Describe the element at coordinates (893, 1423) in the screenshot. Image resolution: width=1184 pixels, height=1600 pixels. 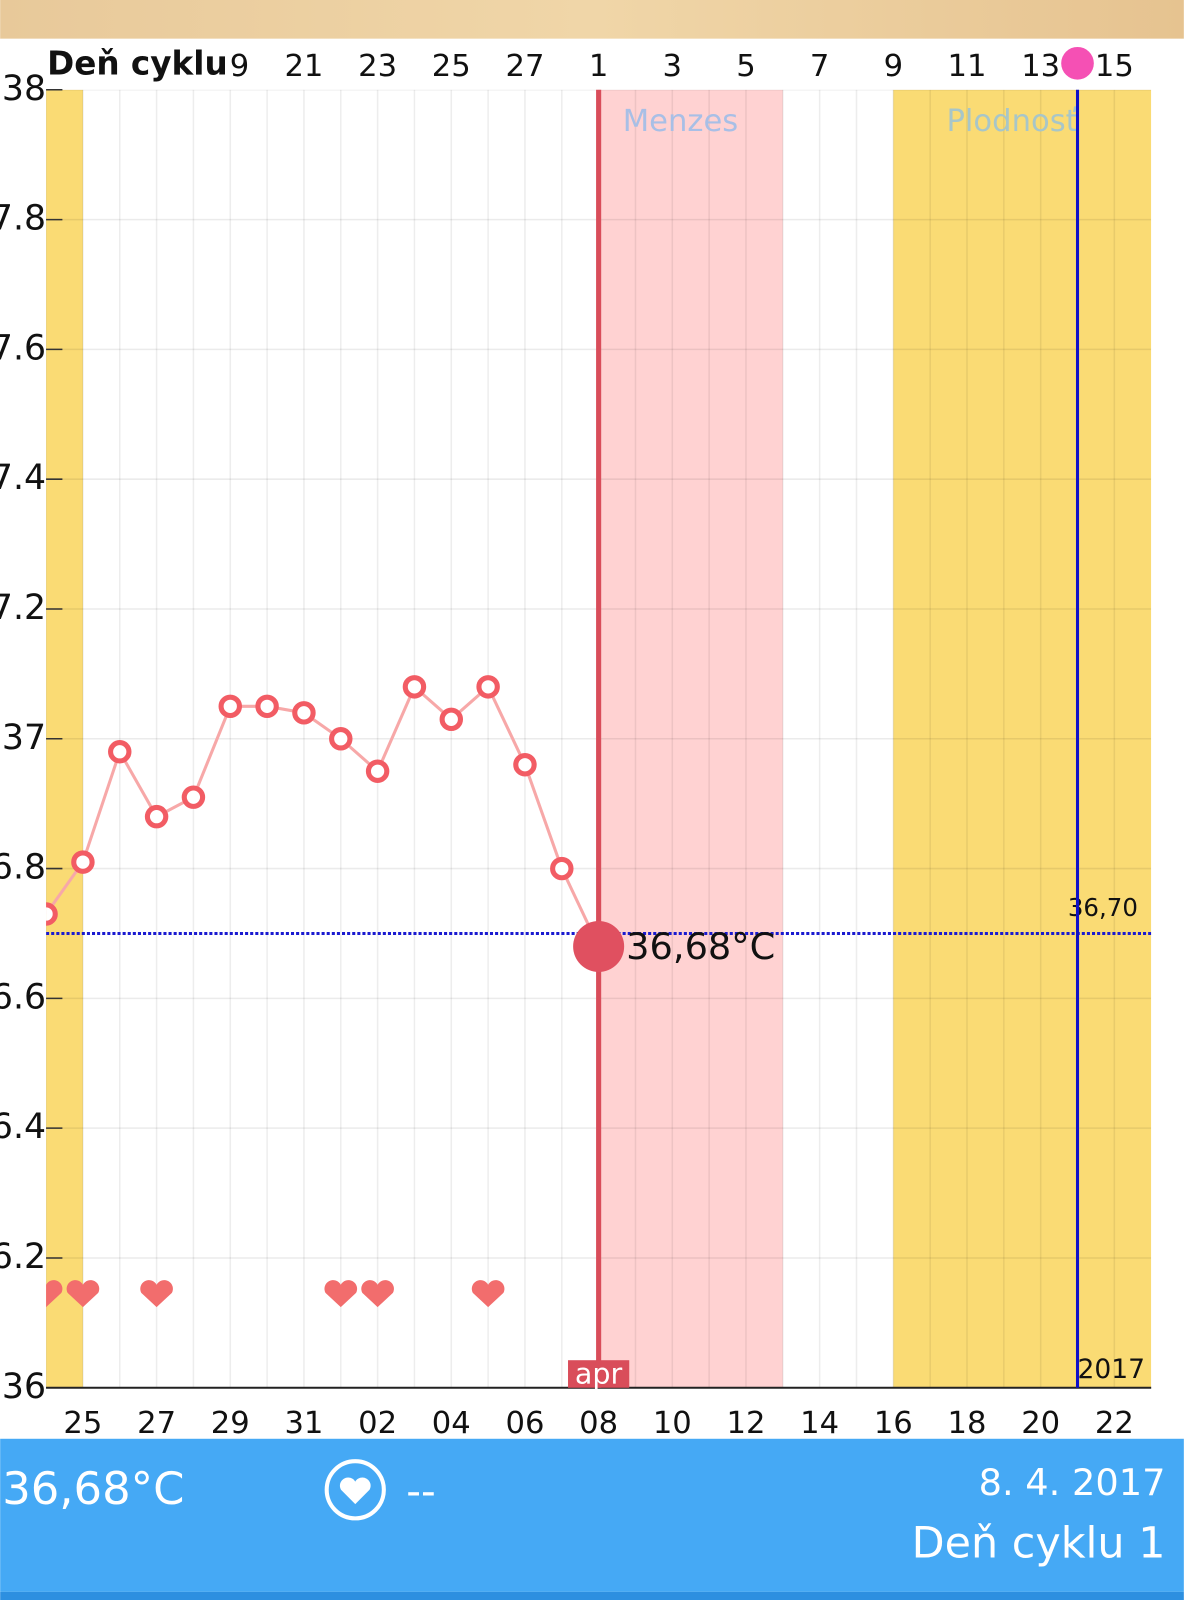
I see `x-tick-label: 16` at that location.